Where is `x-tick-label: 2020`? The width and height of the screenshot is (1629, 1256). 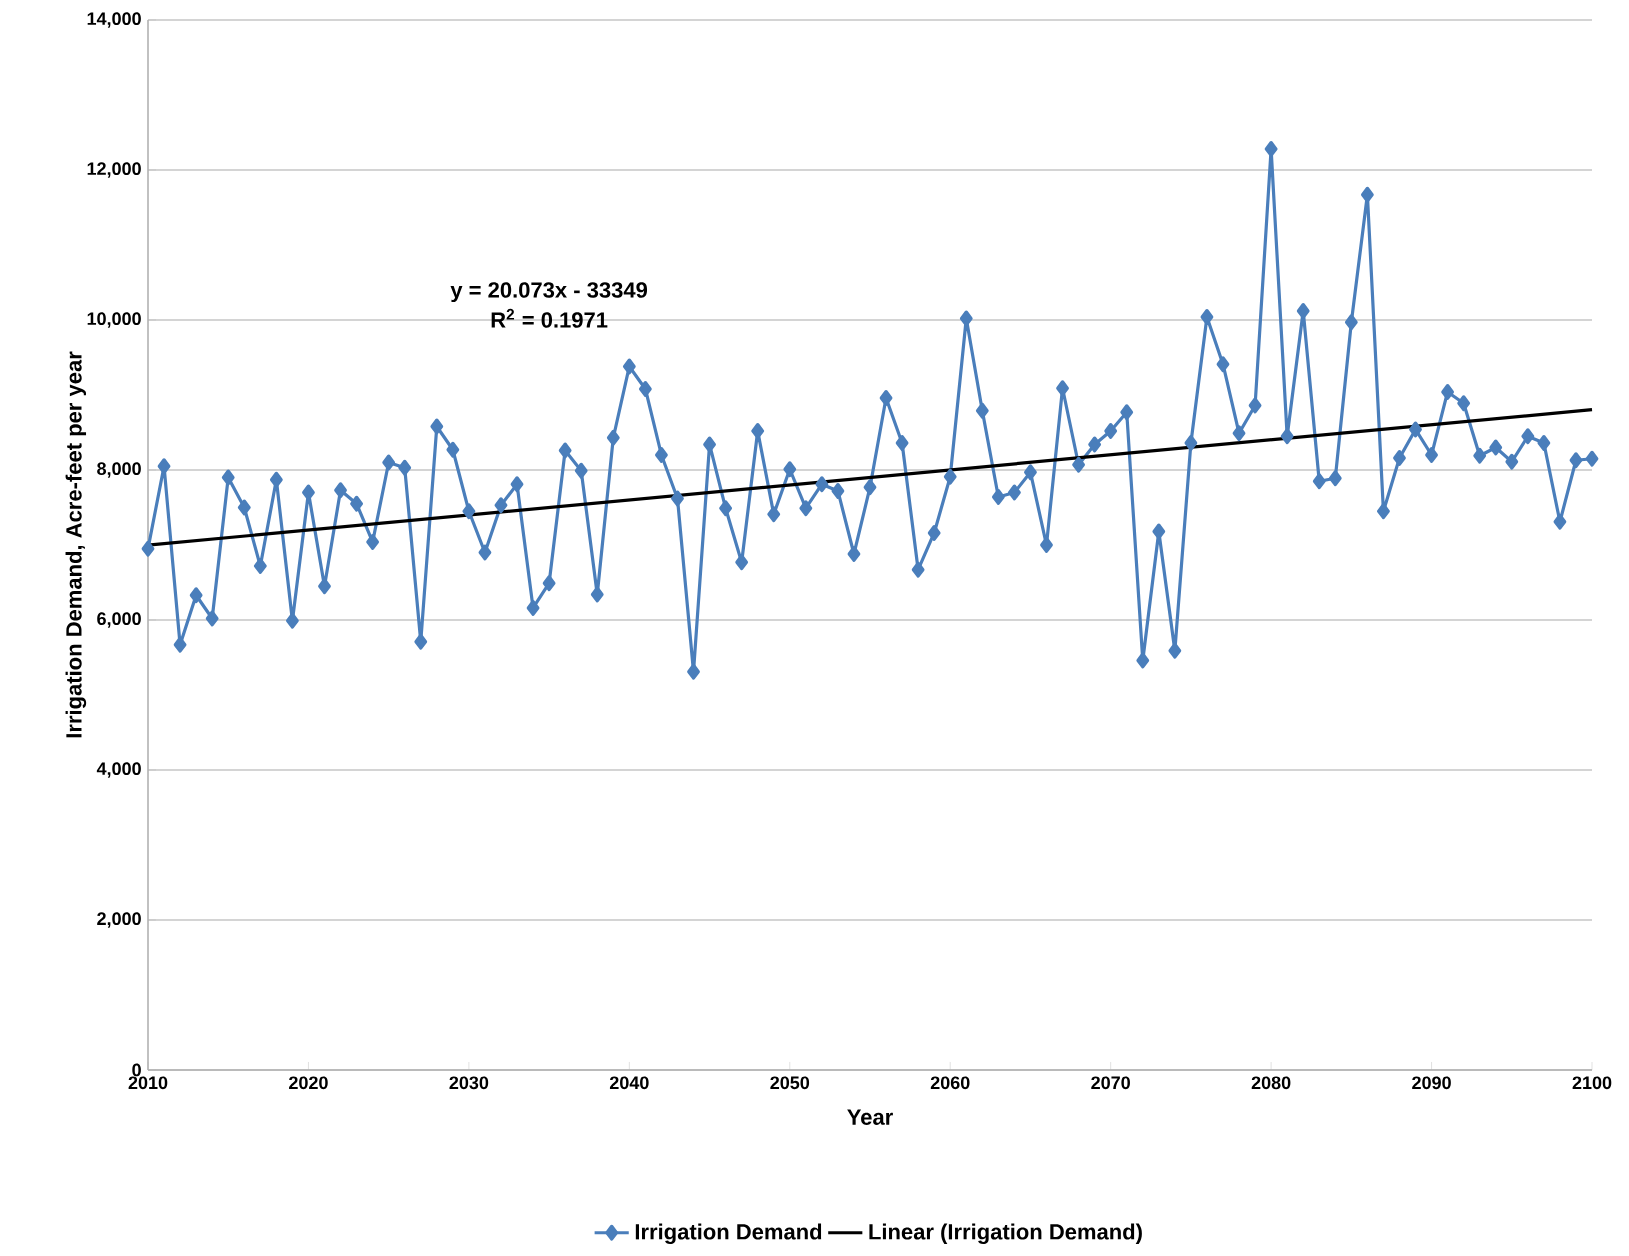 x-tick-label: 2020 is located at coordinates (308, 1083).